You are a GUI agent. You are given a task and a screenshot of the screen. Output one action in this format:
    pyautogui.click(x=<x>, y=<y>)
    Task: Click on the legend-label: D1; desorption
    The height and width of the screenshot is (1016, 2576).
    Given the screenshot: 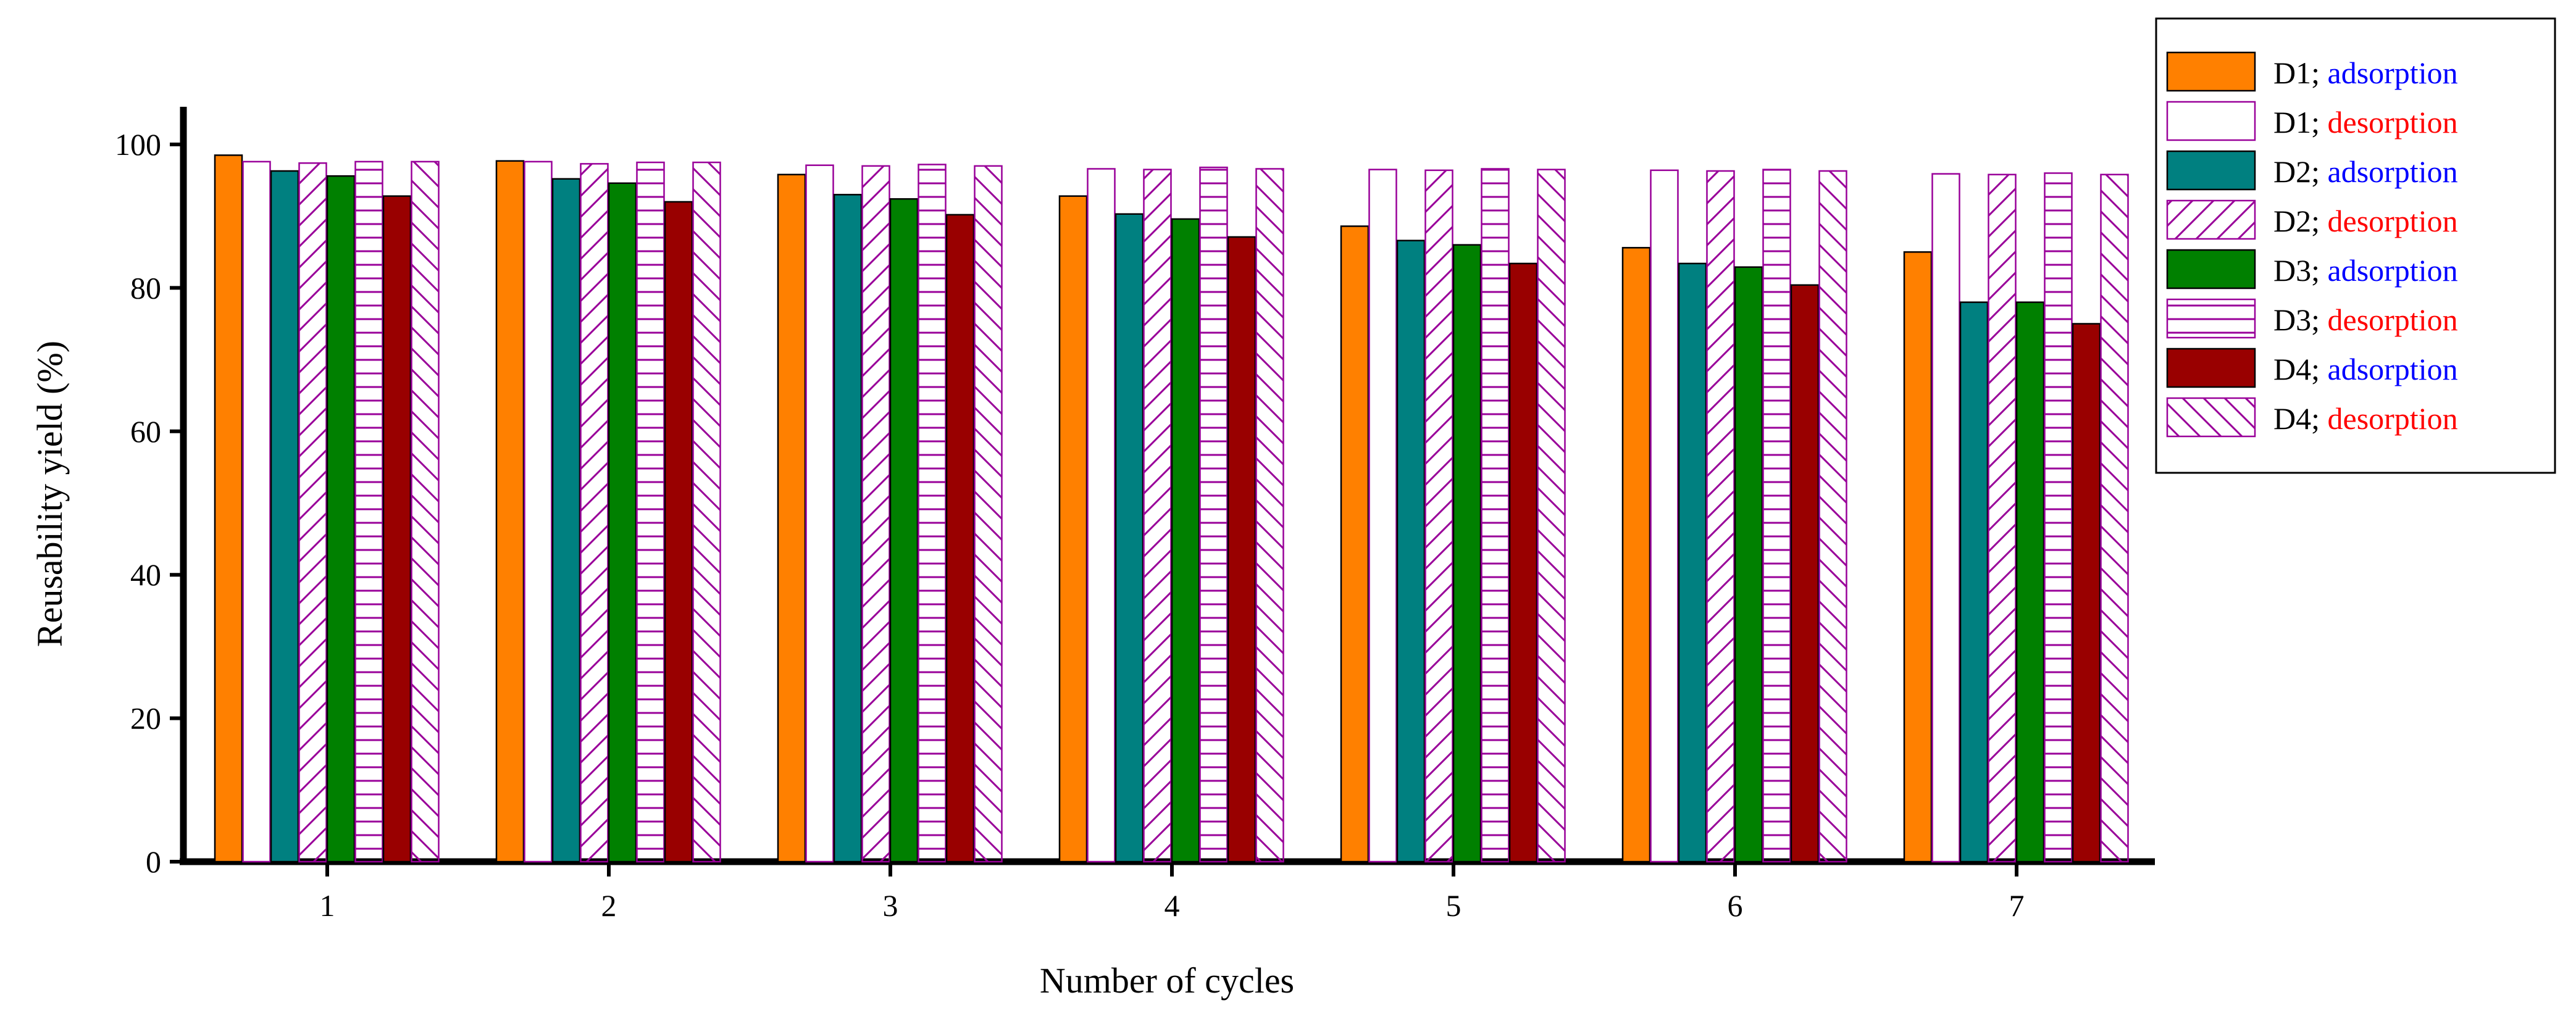 What is the action you would take?
    pyautogui.click(x=2365, y=122)
    